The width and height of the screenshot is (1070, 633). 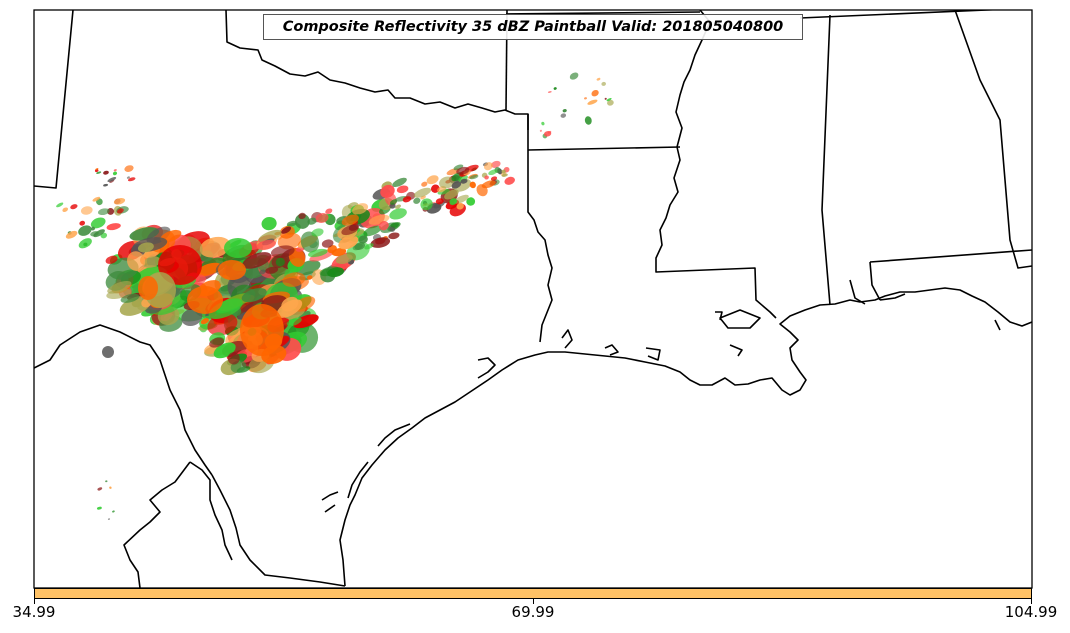 I want to click on colorbar-label-max: 104.99, so click(x=1031, y=612).